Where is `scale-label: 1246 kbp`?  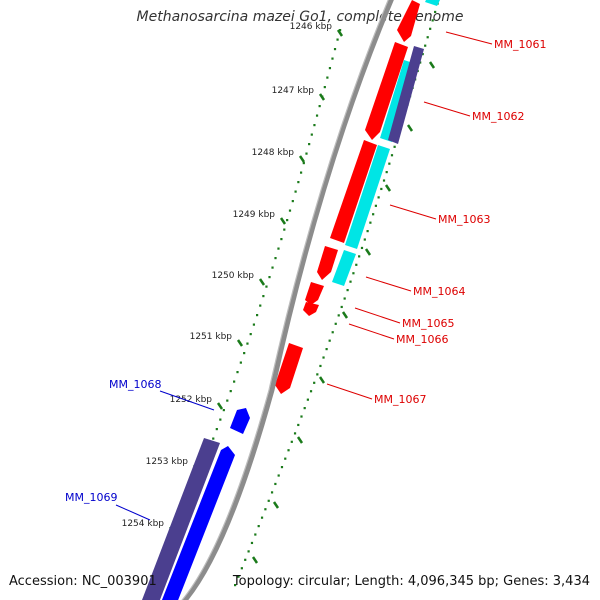 scale-label: 1246 kbp is located at coordinates (311, 27).